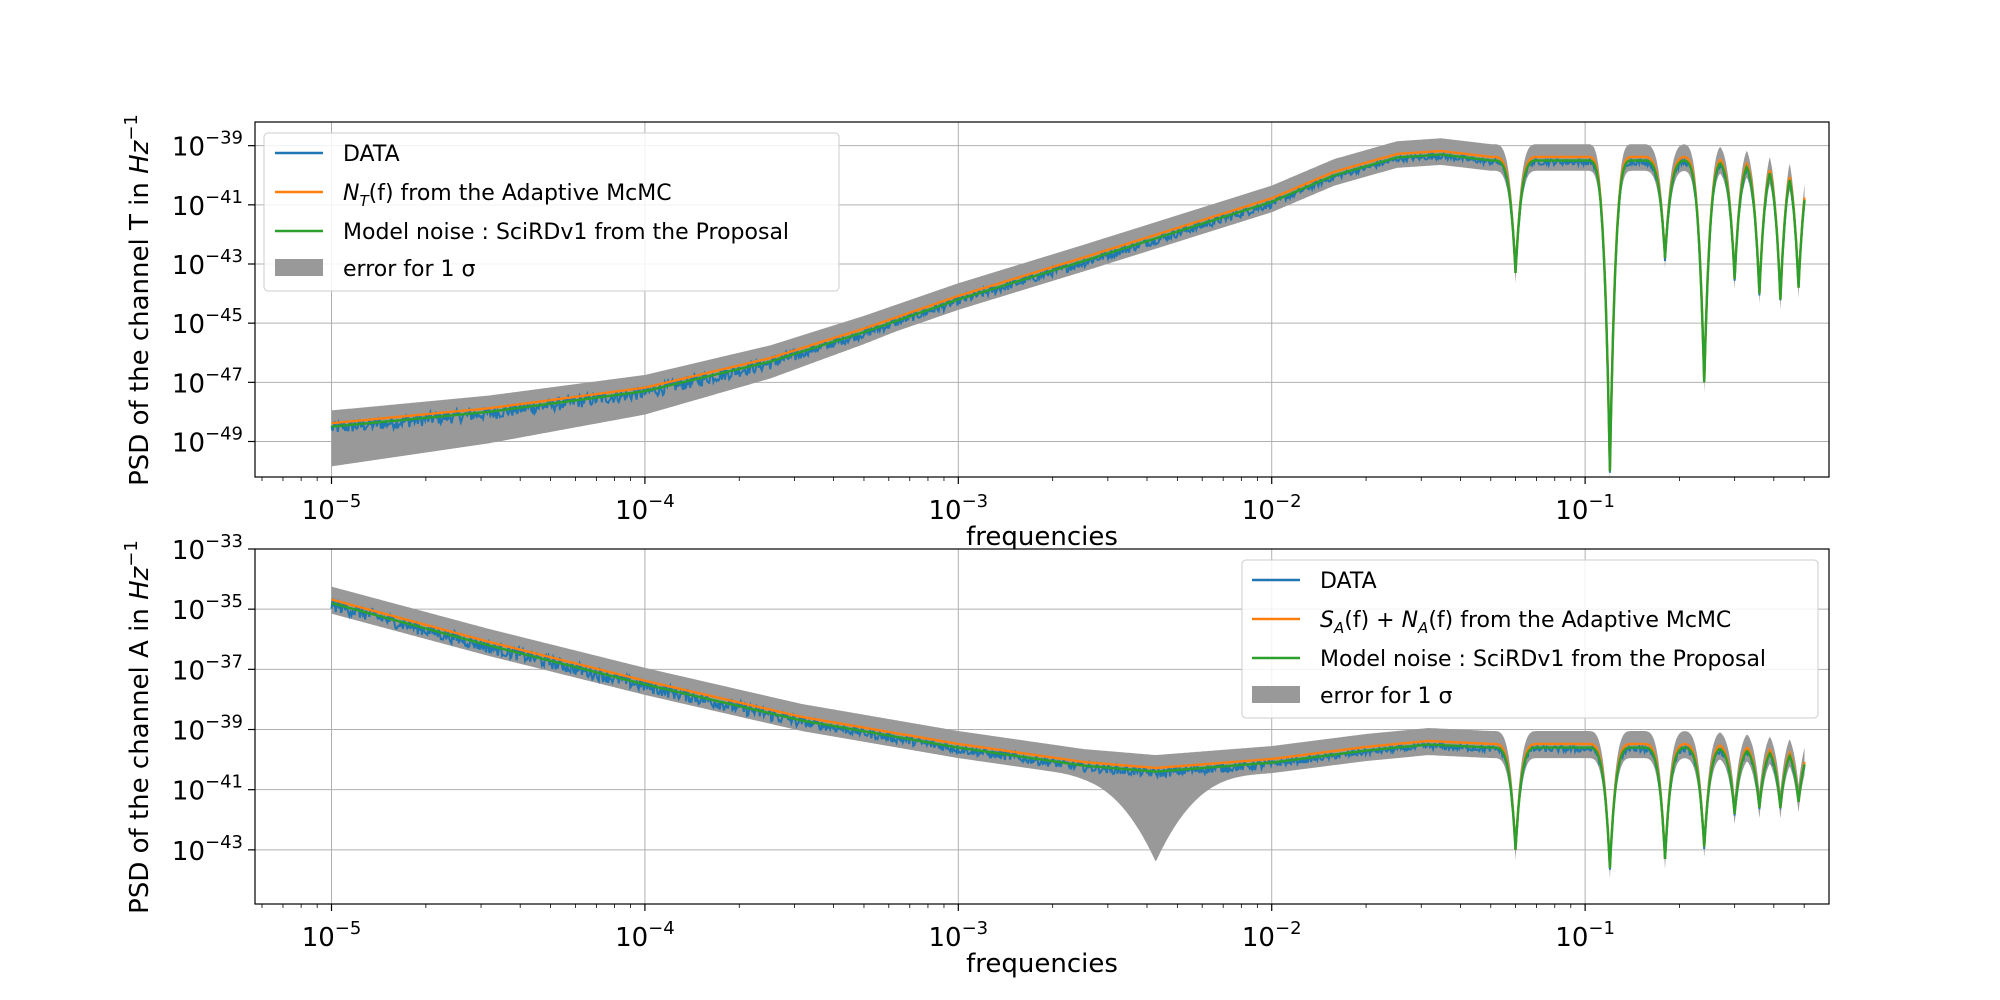 The image size is (2000, 1000). What do you see at coordinates (507, 195) in the screenshot?
I see `legend-label-adaptive-t: NT(f) from the Adaptive McMC` at bounding box center [507, 195].